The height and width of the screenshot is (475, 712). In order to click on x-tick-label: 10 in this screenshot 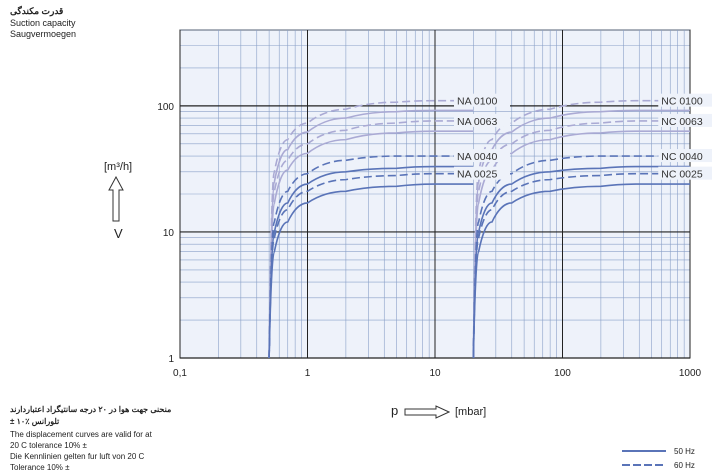, I will do `click(435, 373)`.